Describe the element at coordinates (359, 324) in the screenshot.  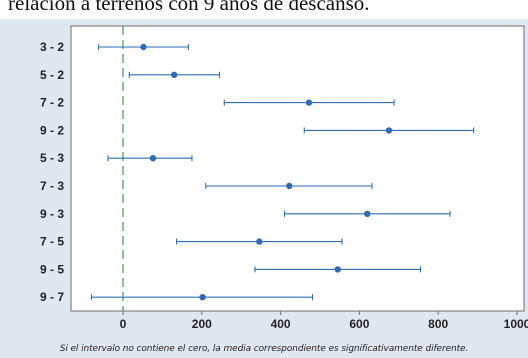
I see `x-tick-label: 600` at that location.